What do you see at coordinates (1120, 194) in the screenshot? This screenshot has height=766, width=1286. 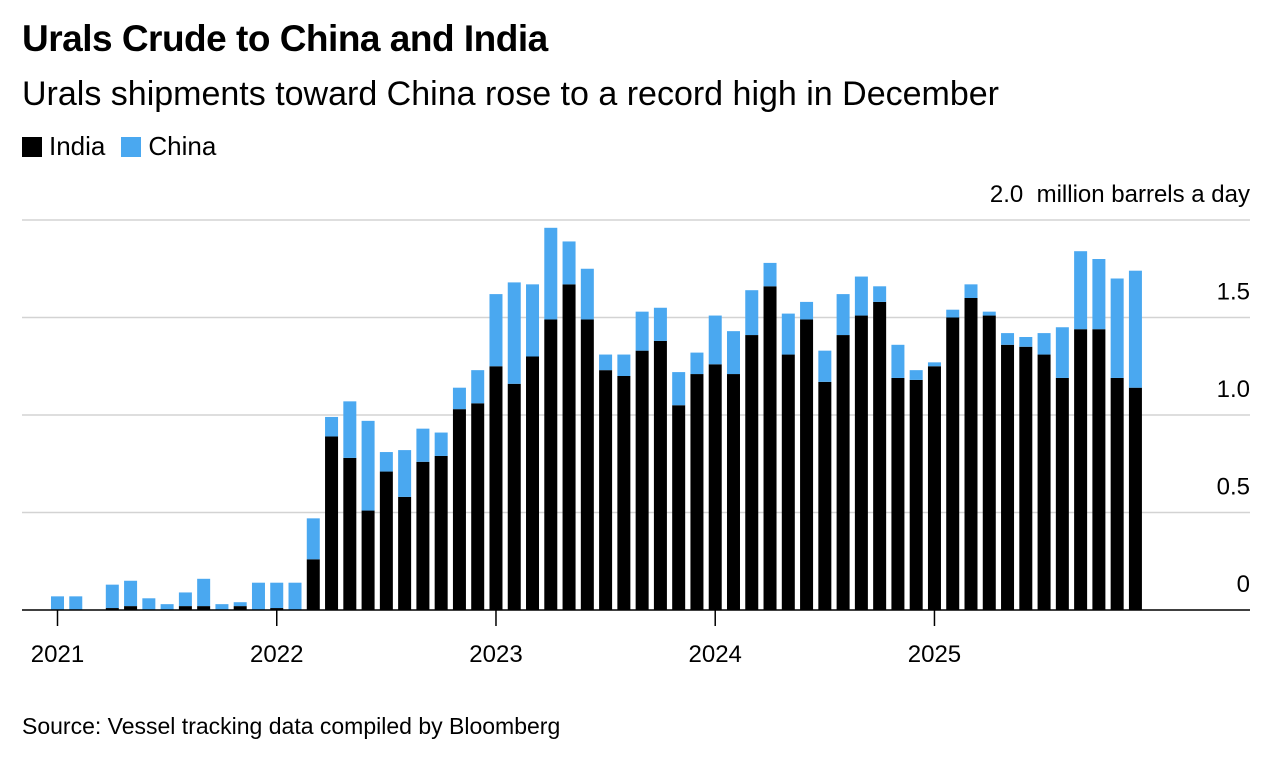 I see `y-tick-label-top: 2.0 million barrels a day` at bounding box center [1120, 194].